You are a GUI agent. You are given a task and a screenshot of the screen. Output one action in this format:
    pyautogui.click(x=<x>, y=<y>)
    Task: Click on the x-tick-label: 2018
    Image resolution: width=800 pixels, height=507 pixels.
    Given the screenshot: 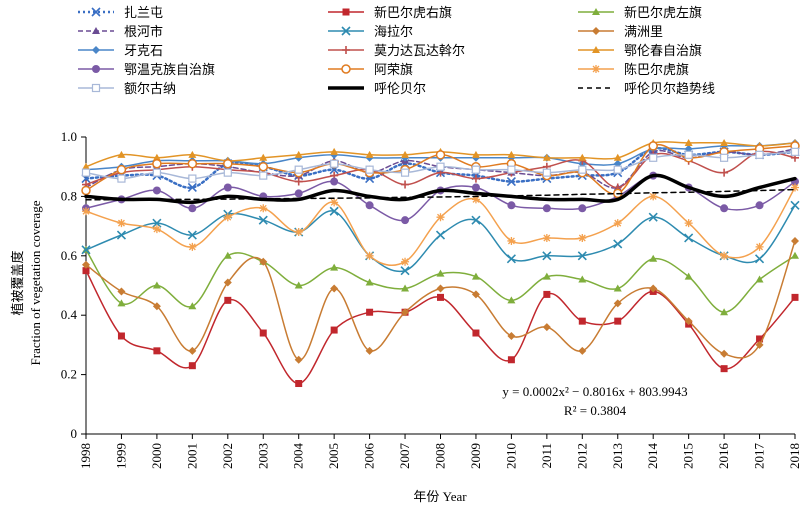 What is the action you would take?
    pyautogui.click(x=793, y=456)
    